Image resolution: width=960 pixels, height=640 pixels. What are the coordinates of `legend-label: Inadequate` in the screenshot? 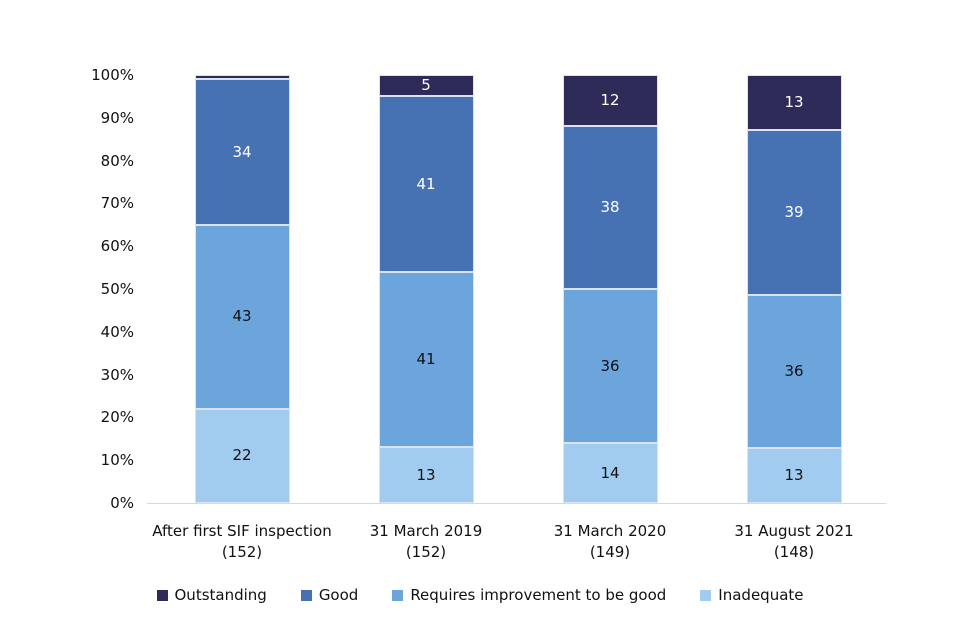 It's located at (761, 595).